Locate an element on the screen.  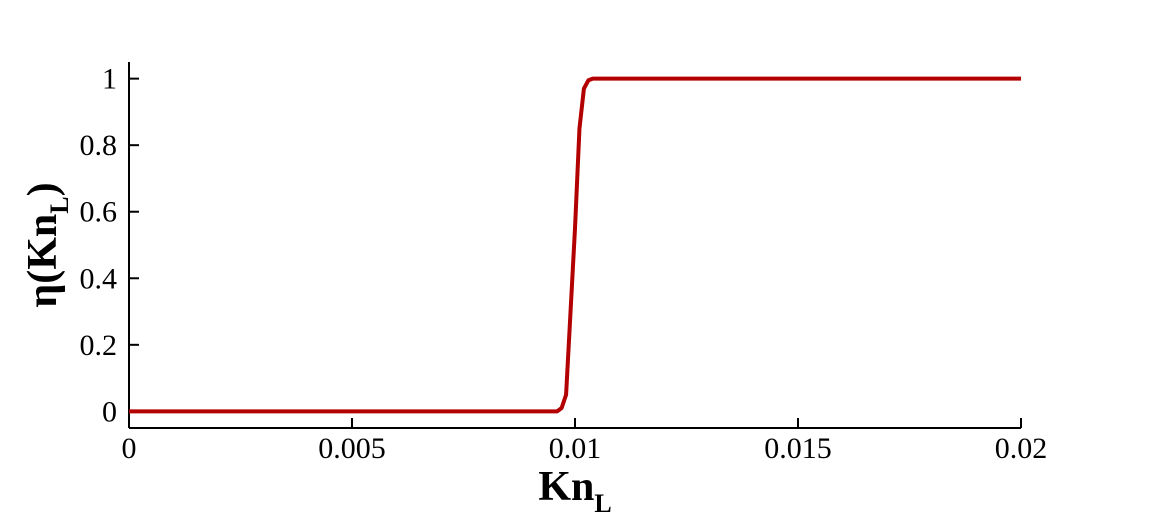
x-tick-label: 0.015 is located at coordinates (798, 448).